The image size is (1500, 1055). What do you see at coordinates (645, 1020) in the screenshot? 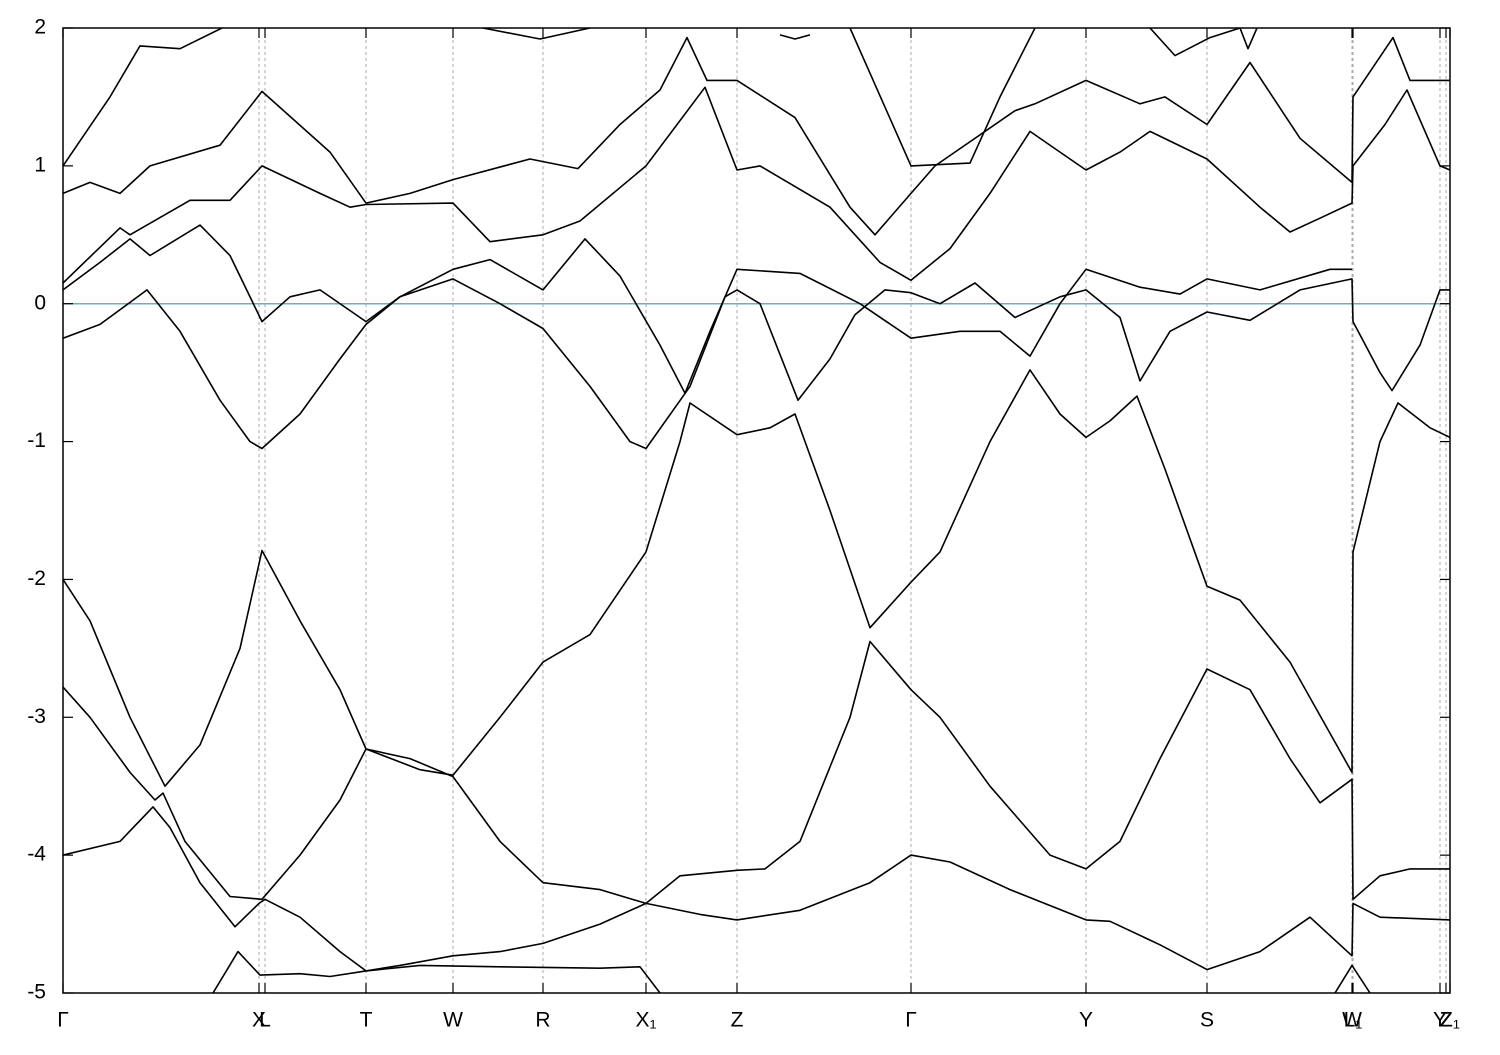
I see `x-tick-label: X₁` at bounding box center [645, 1020].